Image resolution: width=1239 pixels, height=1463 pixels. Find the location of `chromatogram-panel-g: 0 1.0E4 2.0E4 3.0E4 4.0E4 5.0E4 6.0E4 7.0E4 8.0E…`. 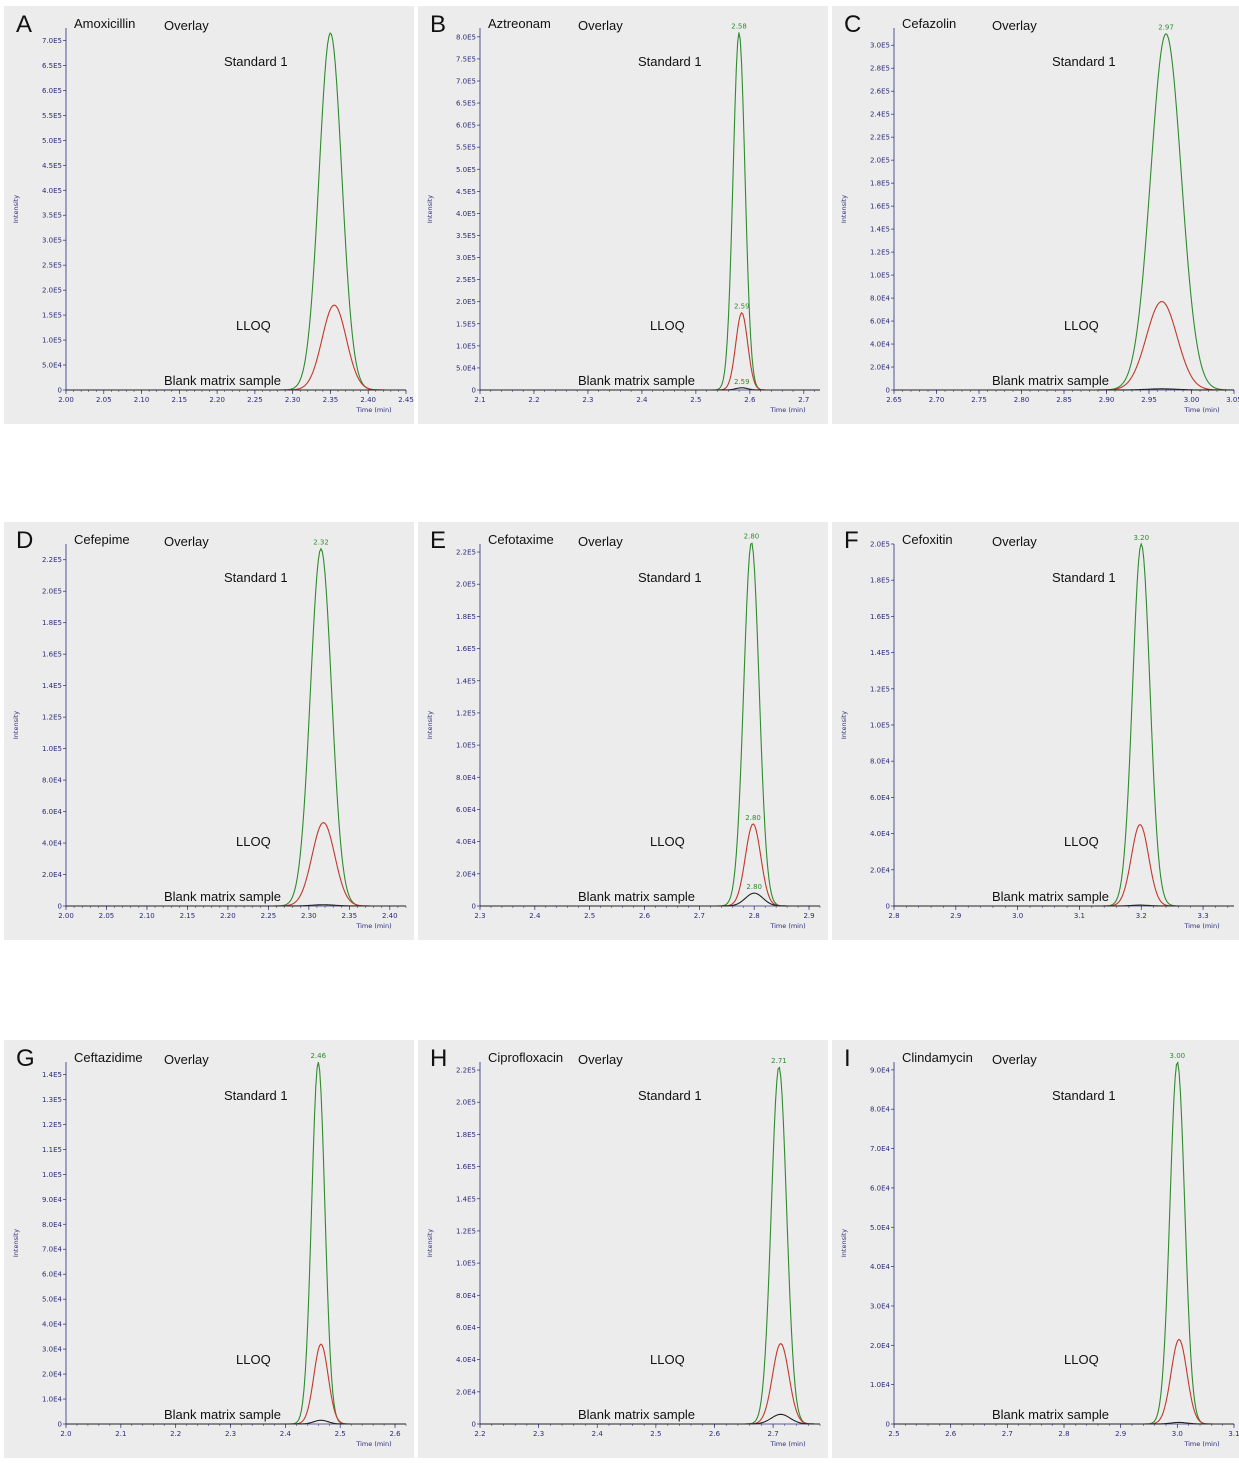

chromatogram-panel-g: 0 1.0E4 2.0E4 3.0E4 4.0E4 5.0E4 6.0E4 7.0E4 8.0E… is located at coordinates (209, 1249).